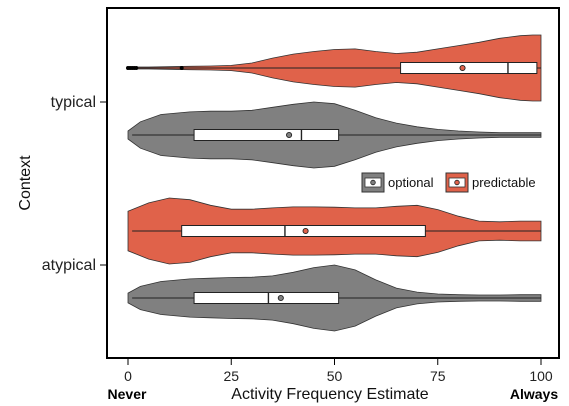  I want to click on x-axis: 0 25 50 75 100, so click(338, 371).